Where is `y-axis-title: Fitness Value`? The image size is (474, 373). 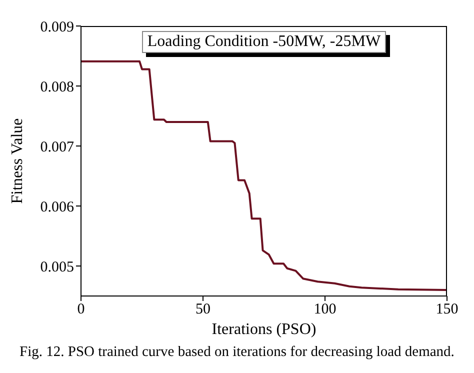 y-axis-title: Fitness Value is located at coordinates (17, 161).